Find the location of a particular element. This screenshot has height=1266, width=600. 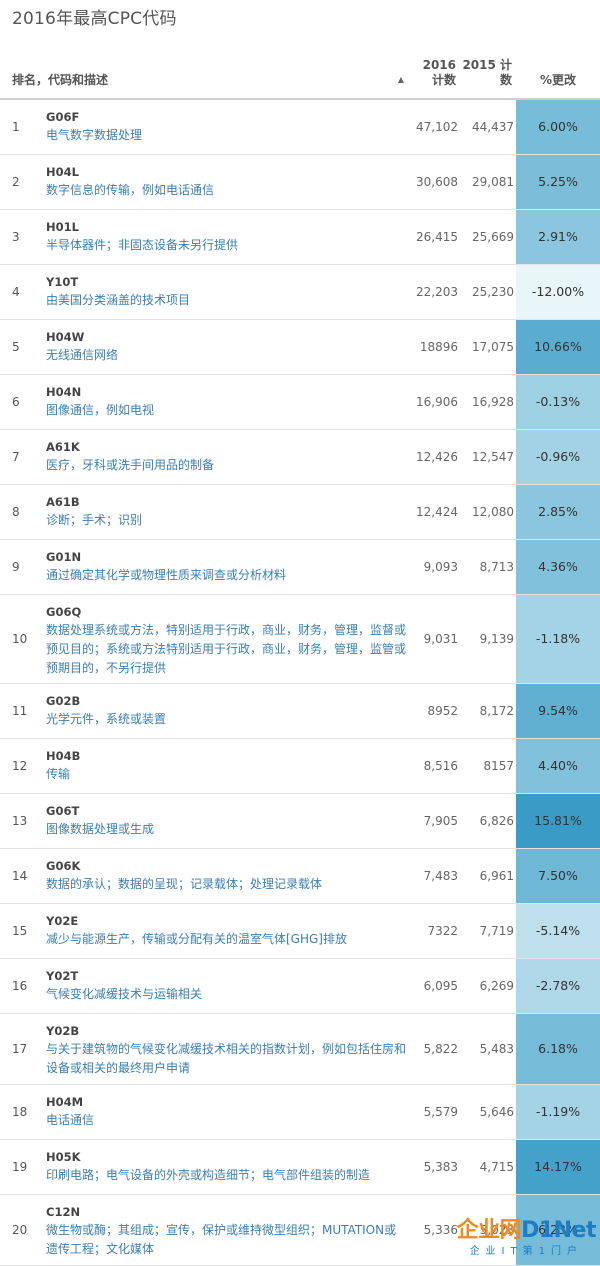

count-2016: 9,093 is located at coordinates (436, 567).